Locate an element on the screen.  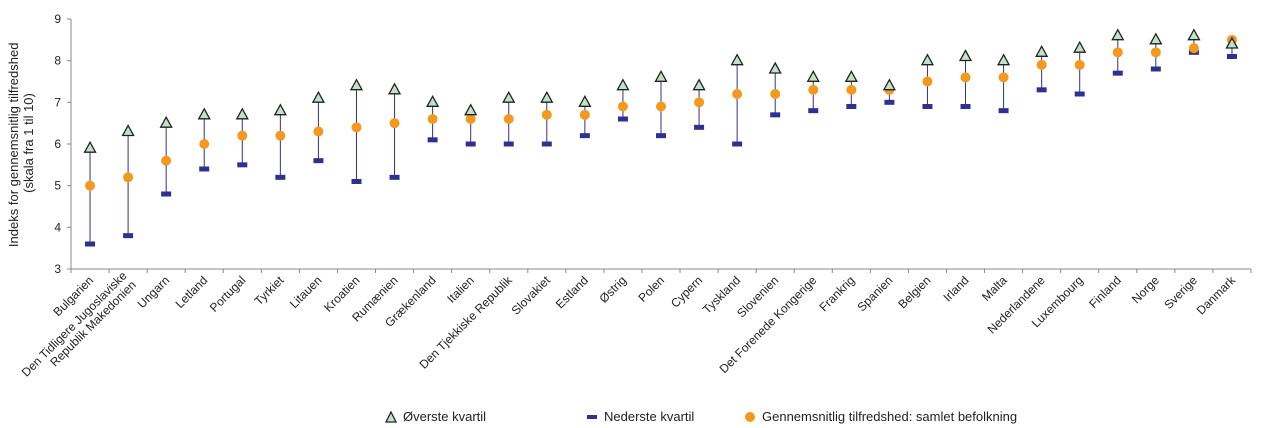
category-label-line: Republik Makedonien is located at coordinates (93, 324).